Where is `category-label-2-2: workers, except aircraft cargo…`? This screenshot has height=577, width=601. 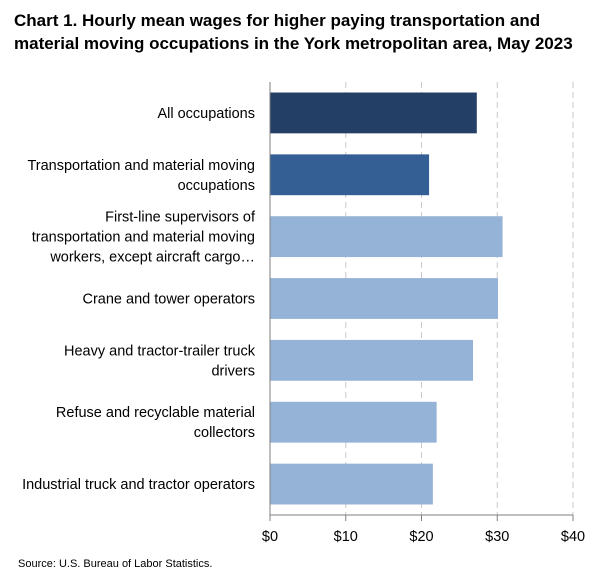
category-label-2-2: workers, except aircraft cargo… is located at coordinates (152, 258).